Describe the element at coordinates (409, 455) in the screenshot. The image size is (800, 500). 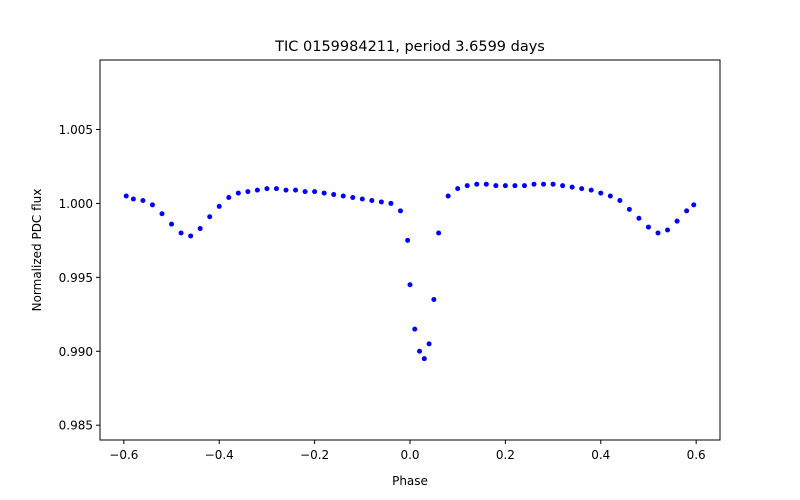
I see `x-tick-label: 0.0` at that location.